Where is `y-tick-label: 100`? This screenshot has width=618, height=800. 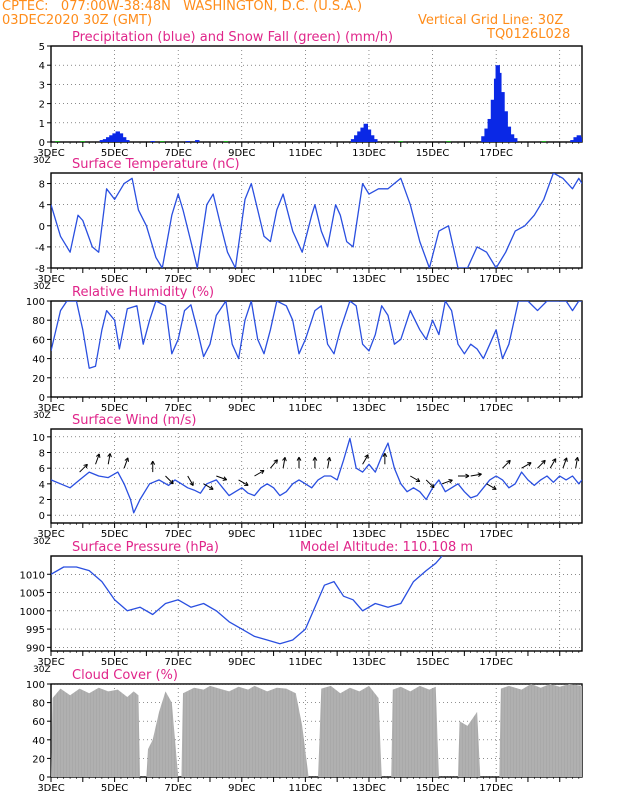 y-tick-label: 100 is located at coordinates (35, 302).